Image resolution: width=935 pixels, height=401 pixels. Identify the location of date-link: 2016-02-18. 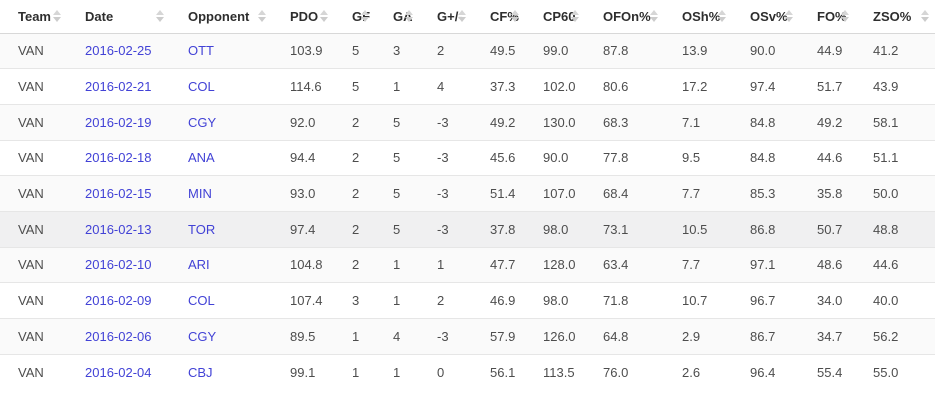
(118, 158).